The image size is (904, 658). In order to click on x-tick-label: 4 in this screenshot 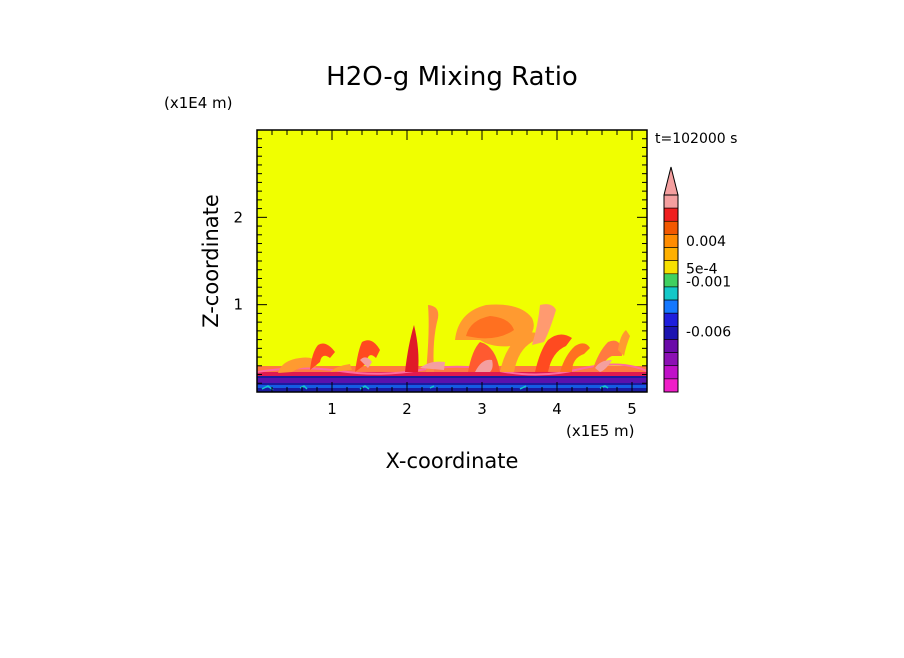, I will do `click(557, 409)`.